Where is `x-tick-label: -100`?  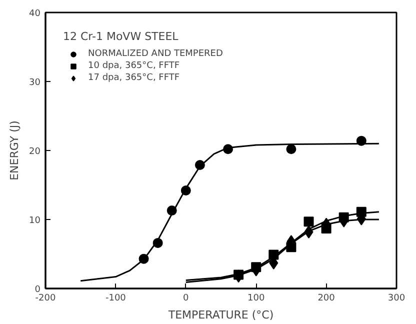 x-tick-label: -100 is located at coordinates (115, 299).